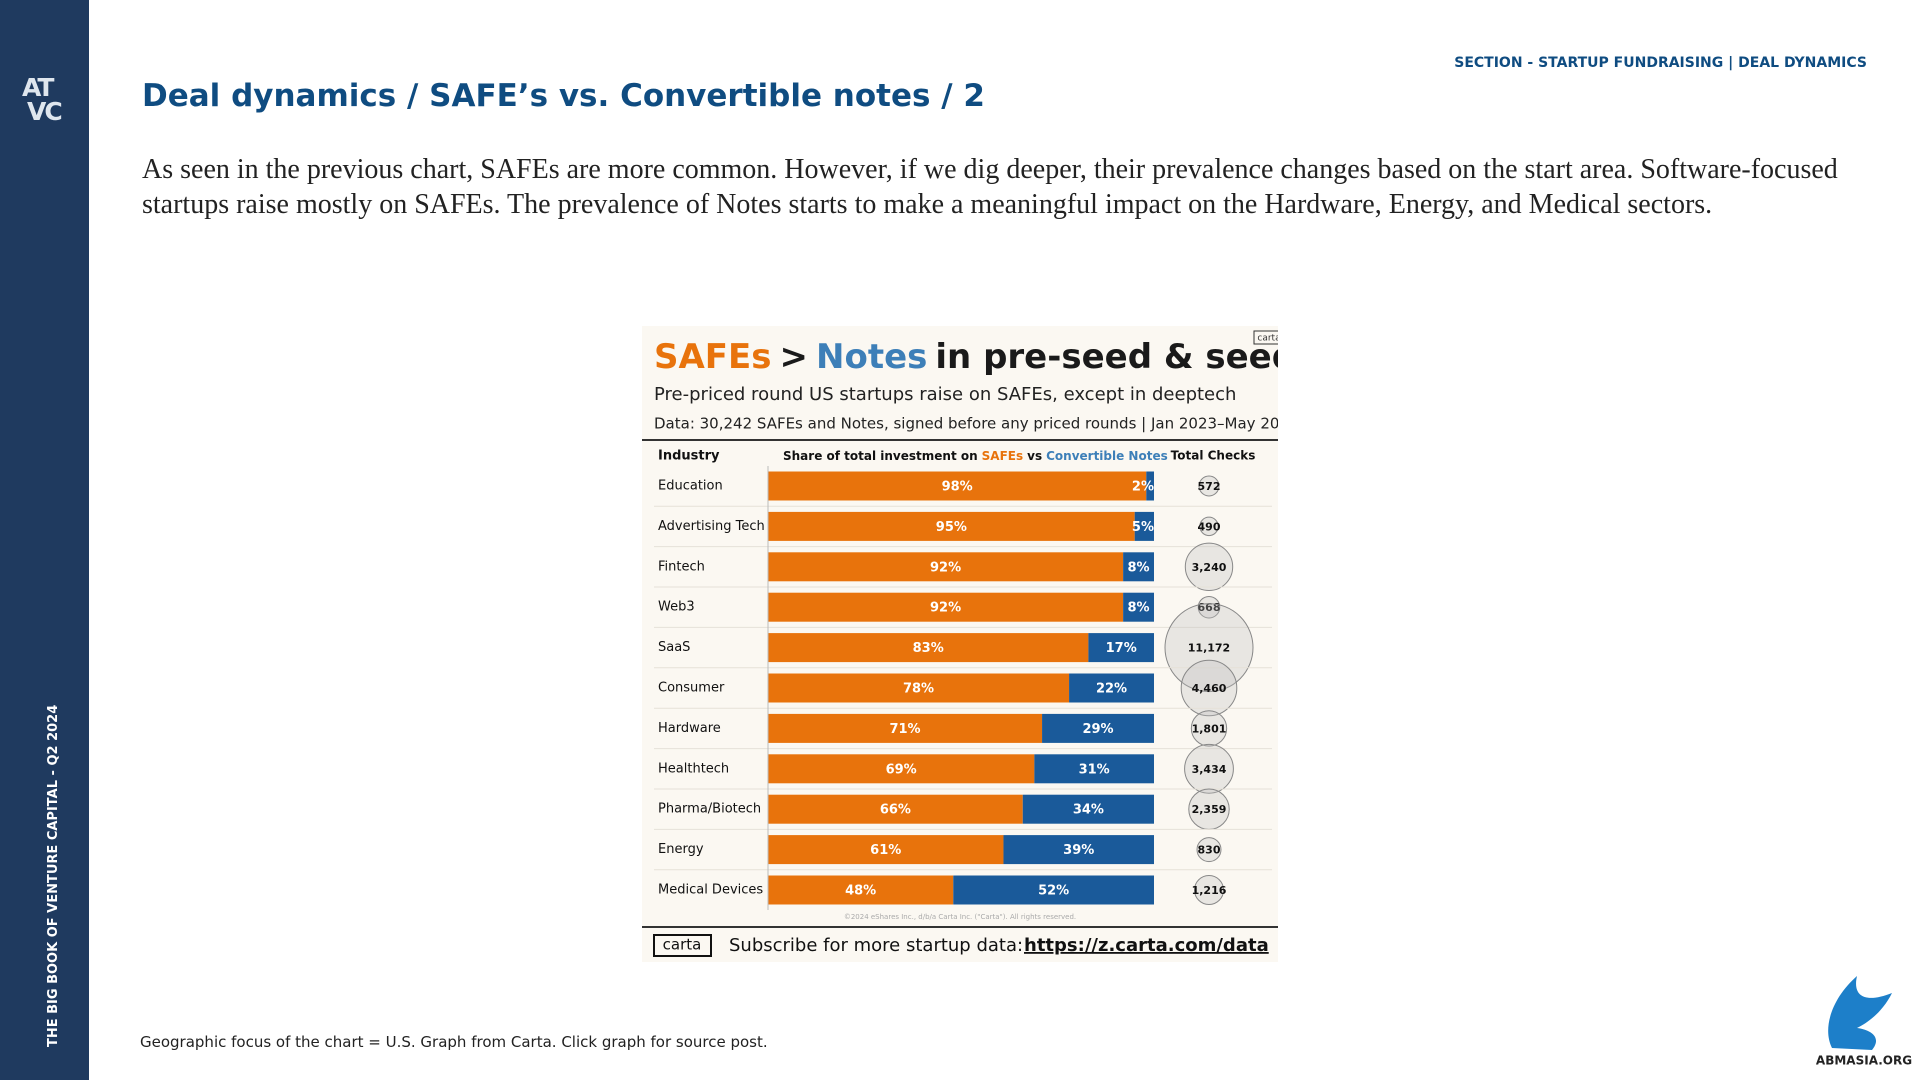 The width and height of the screenshot is (1920, 1080). What do you see at coordinates (709, 809) in the screenshot?
I see `category-label: Pharma/Biotech` at bounding box center [709, 809].